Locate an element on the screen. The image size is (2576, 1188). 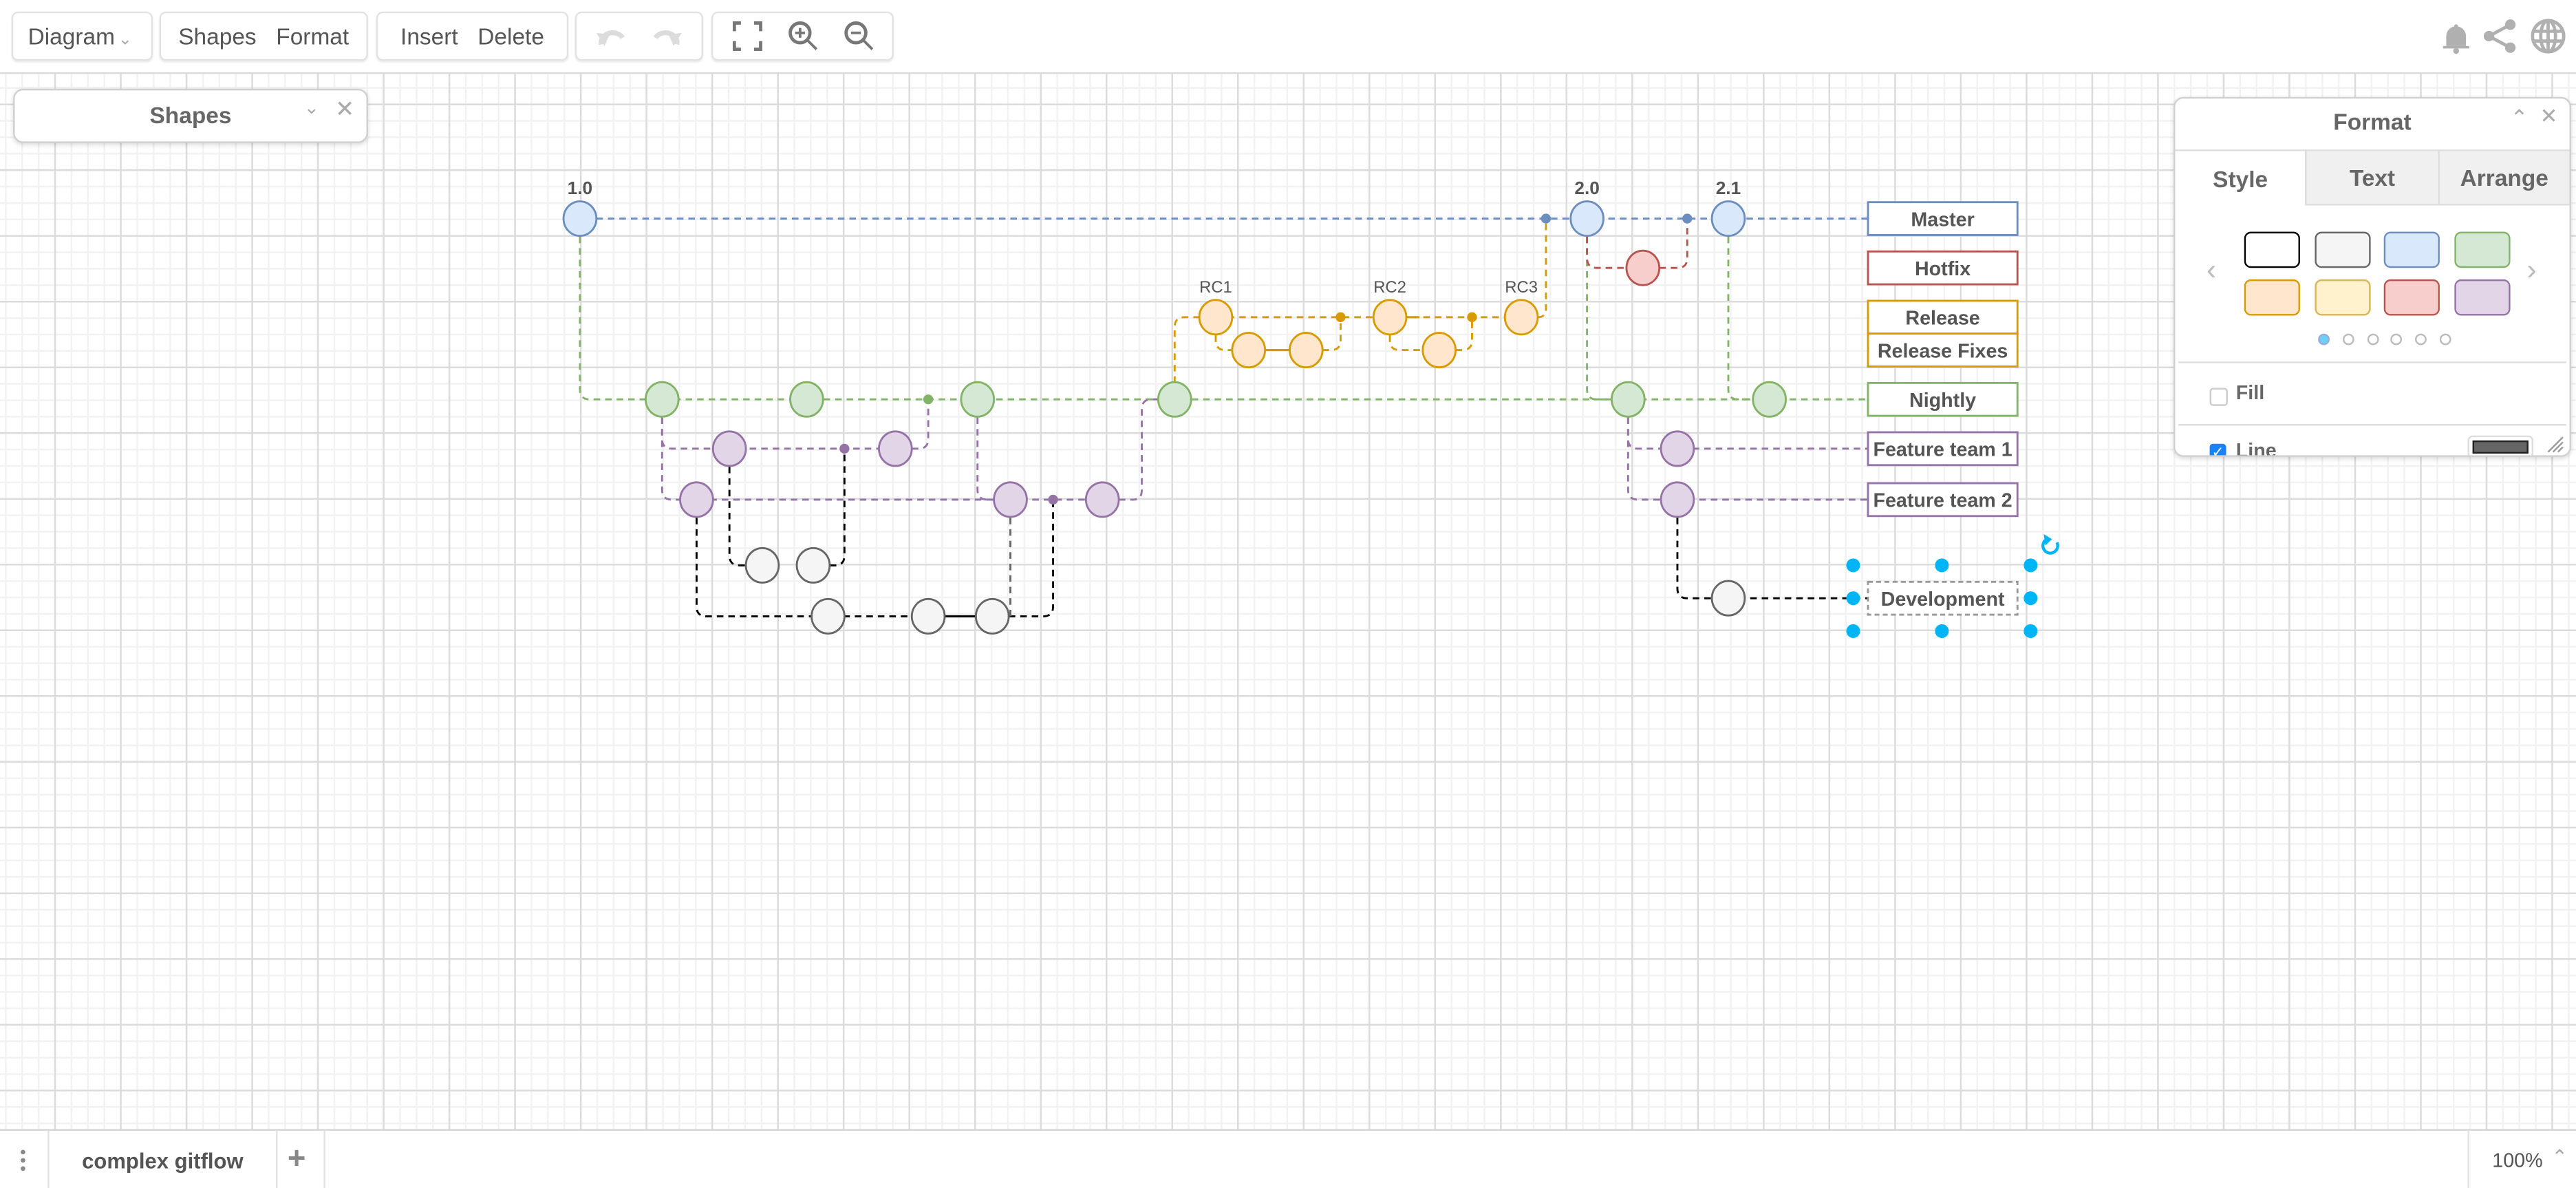
share-icon is located at coordinates (2500, 40).